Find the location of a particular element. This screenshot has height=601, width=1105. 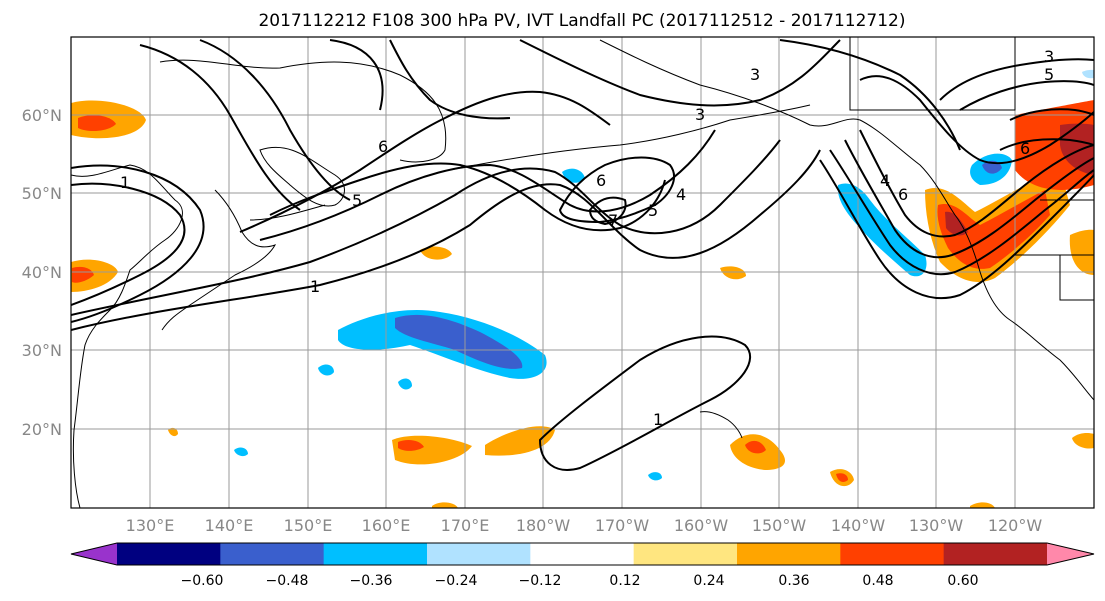

lon-label: 170°E is located at coordinates (465, 525).